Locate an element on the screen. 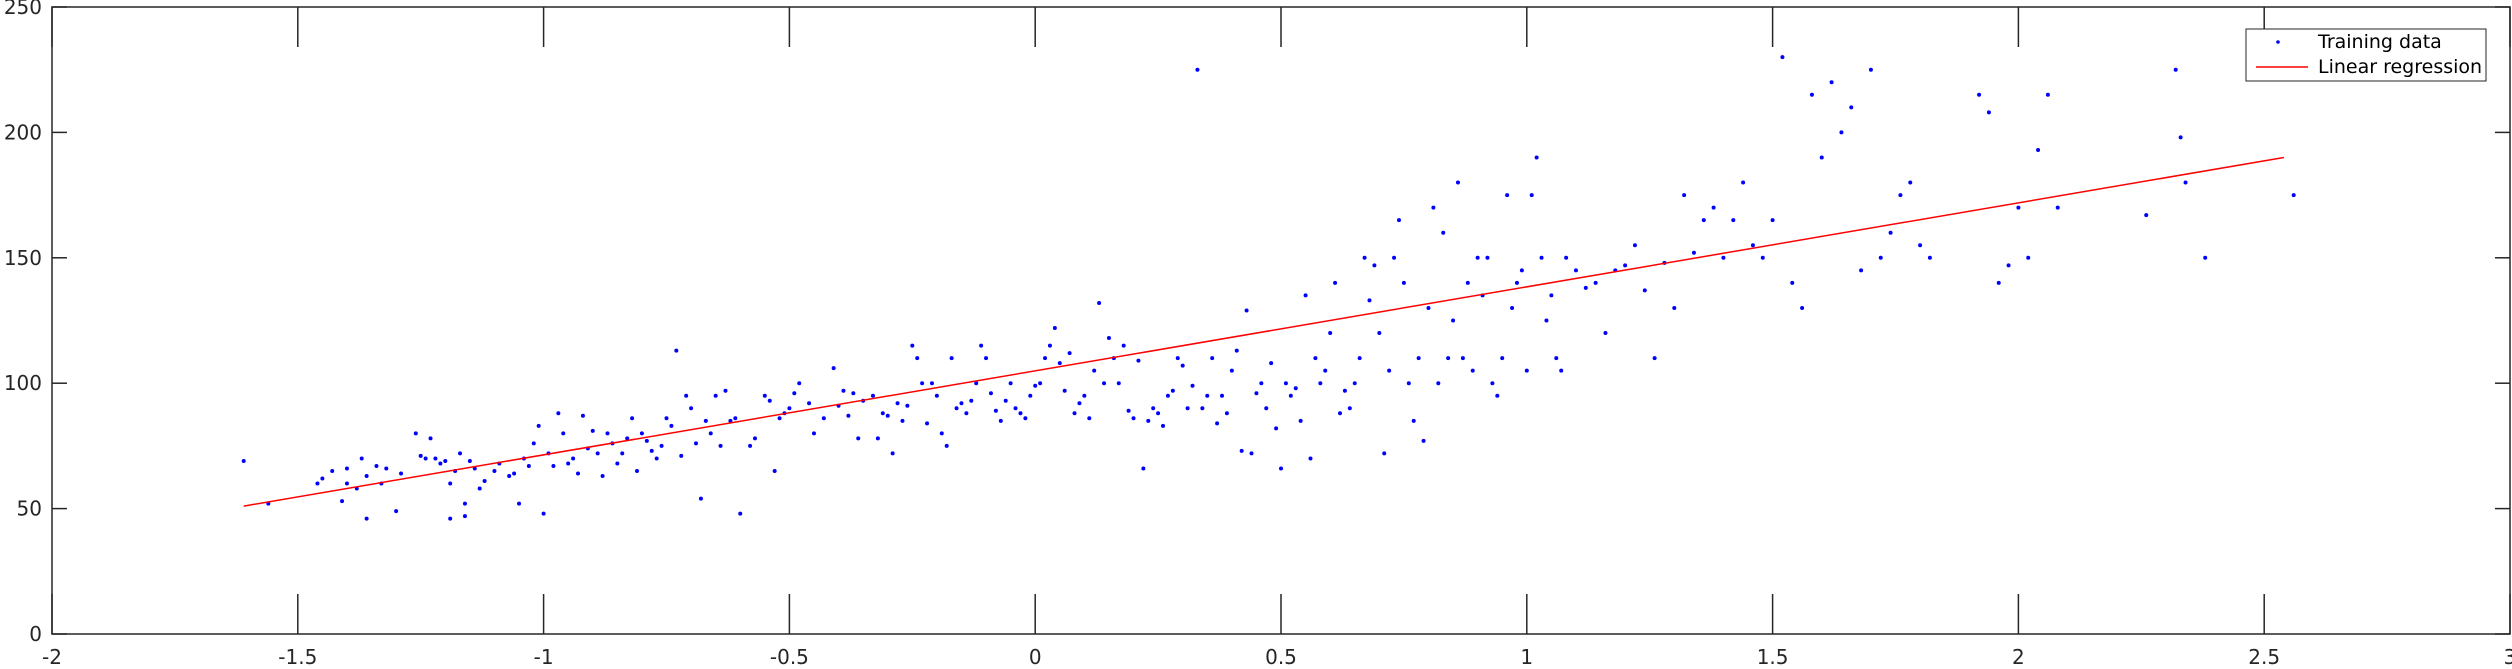  x-tick-label: 1.5 is located at coordinates (1773, 657).